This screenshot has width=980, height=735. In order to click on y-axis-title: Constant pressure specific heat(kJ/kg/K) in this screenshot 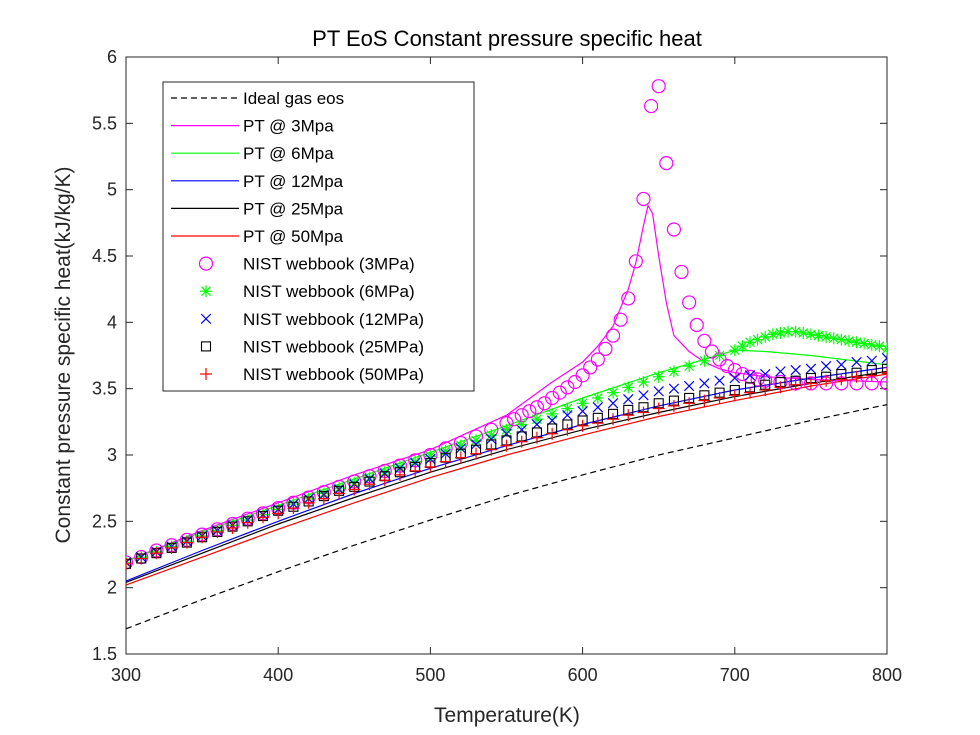, I will do `click(63, 355)`.